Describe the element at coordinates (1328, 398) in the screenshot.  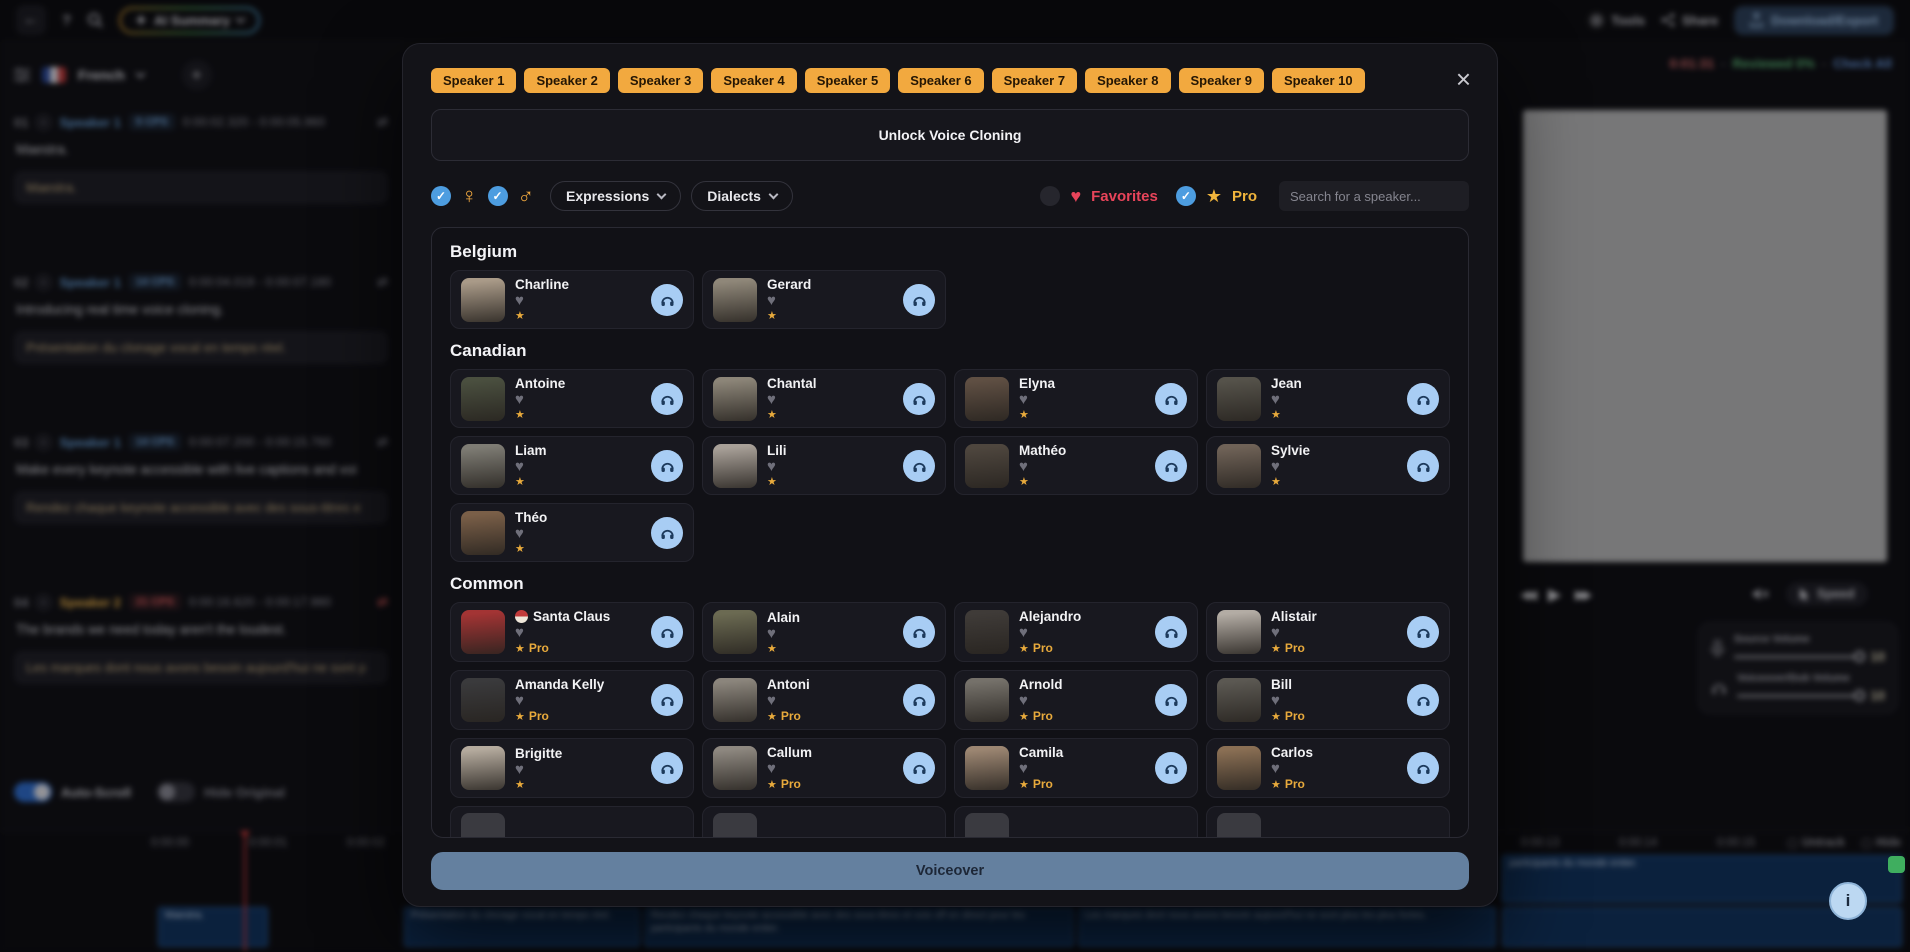
I see `speaker-card: Jean ♥ ★` at that location.